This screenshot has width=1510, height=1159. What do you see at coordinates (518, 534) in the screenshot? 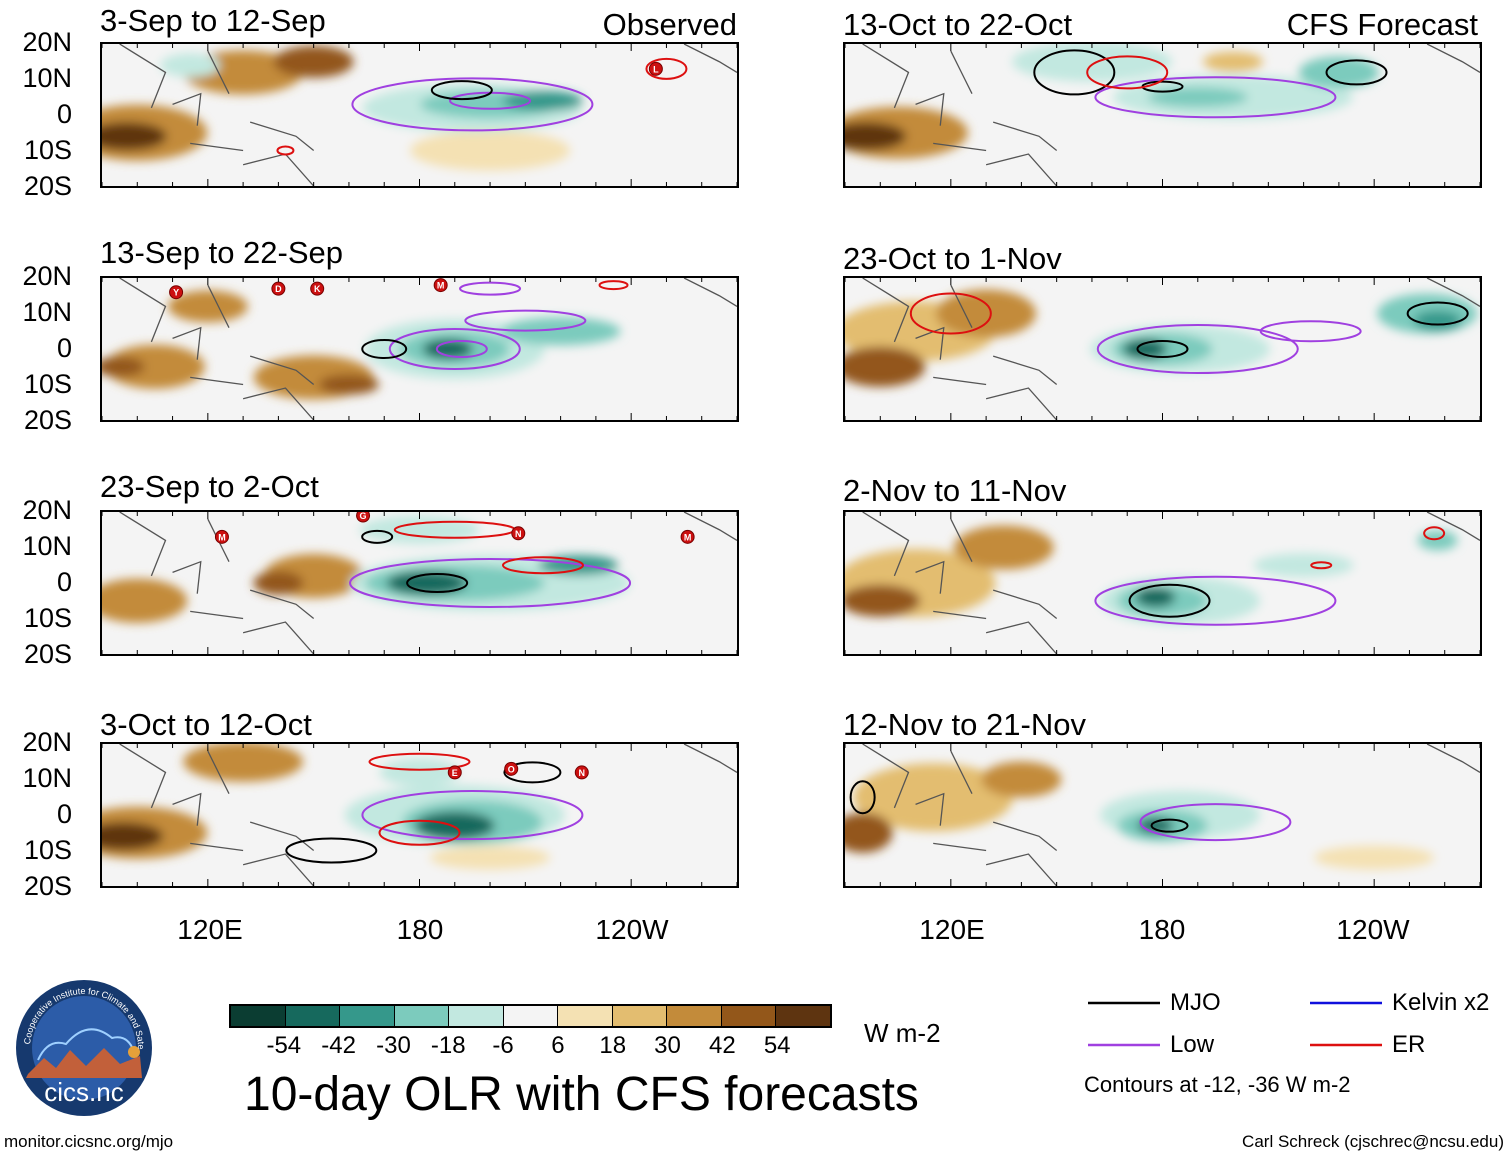
I see `storm-letter: N` at bounding box center [518, 534].